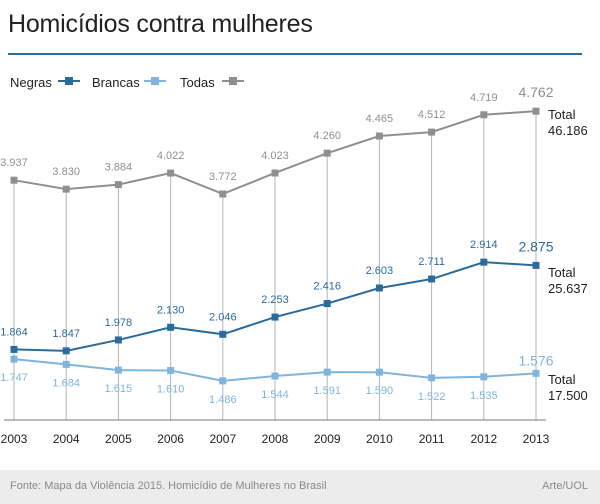 Image resolution: width=600 pixels, height=504 pixels. Describe the element at coordinates (432, 397) in the screenshot. I see `data-label-brancas-2011: 1.522` at that location.